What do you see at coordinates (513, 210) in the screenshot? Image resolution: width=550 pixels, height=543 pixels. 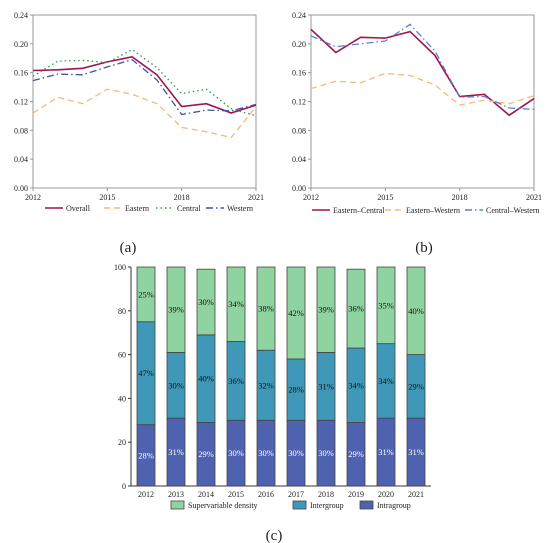 I see `legend-label-central-western: Central–Western` at bounding box center [513, 210].